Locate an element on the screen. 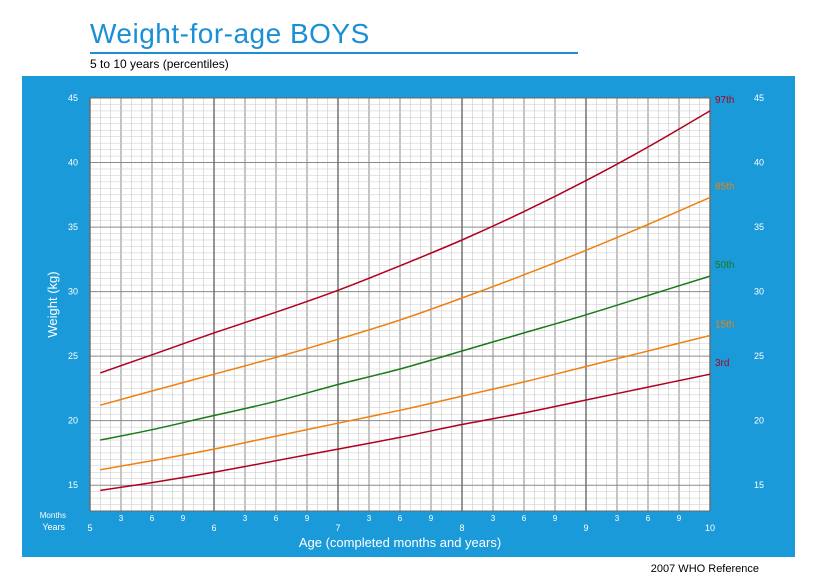 Image resolution: width=821 pixels, height=582 pixels. y-tick-label-left: 30 is located at coordinates (73, 292).